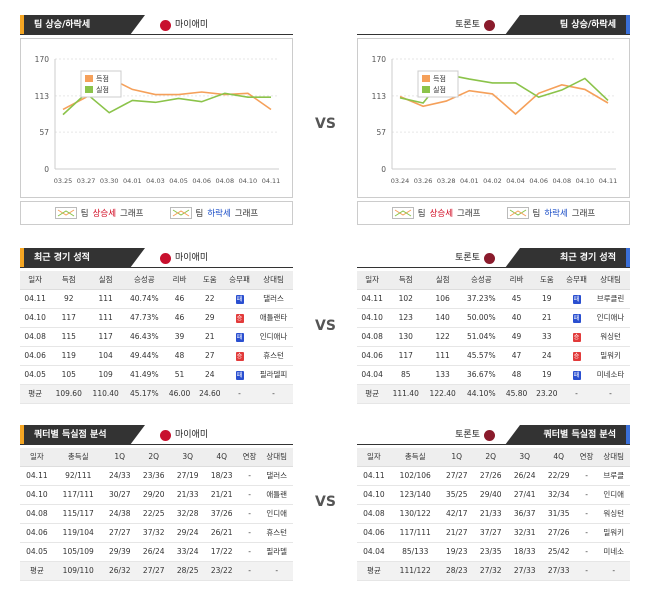 The height and width of the screenshot is (592, 650). Describe the element at coordinates (153, 476) in the screenshot. I see `table-cell: 23/36` at that location.